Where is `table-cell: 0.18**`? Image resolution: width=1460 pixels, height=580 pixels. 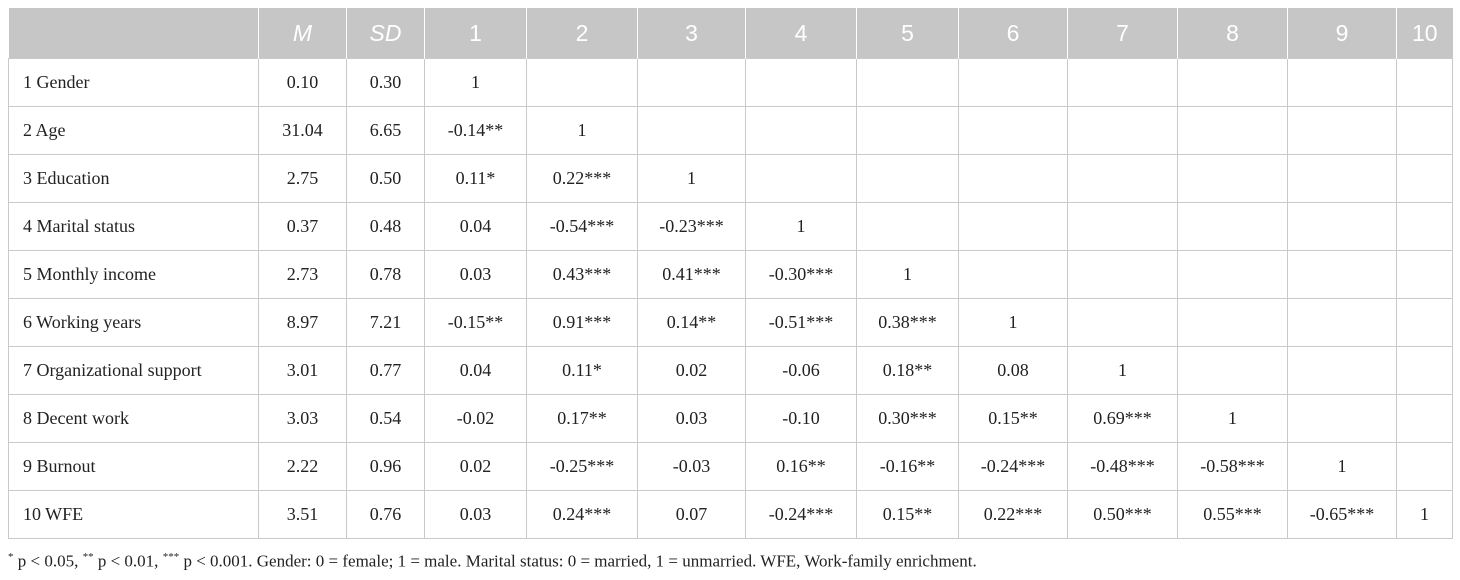
table-cell: 0.18** is located at coordinates (907, 370).